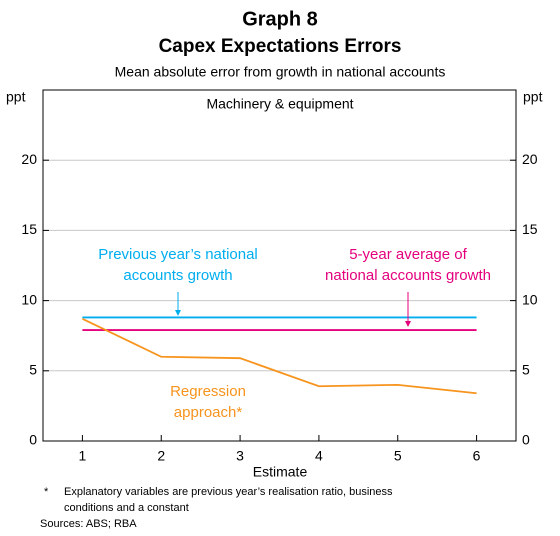 Image resolution: width=560 pixels, height=536 pixels. I want to click on x-tick-label: 2, so click(161, 456).